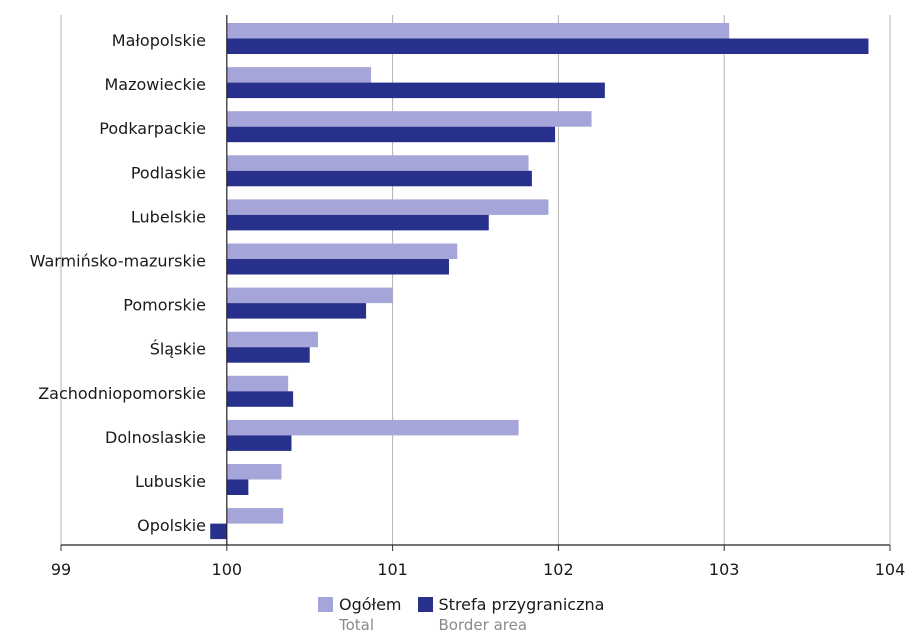 The width and height of the screenshot is (906, 636). I want to click on legend-sublabel-total: Total, so click(357, 625).